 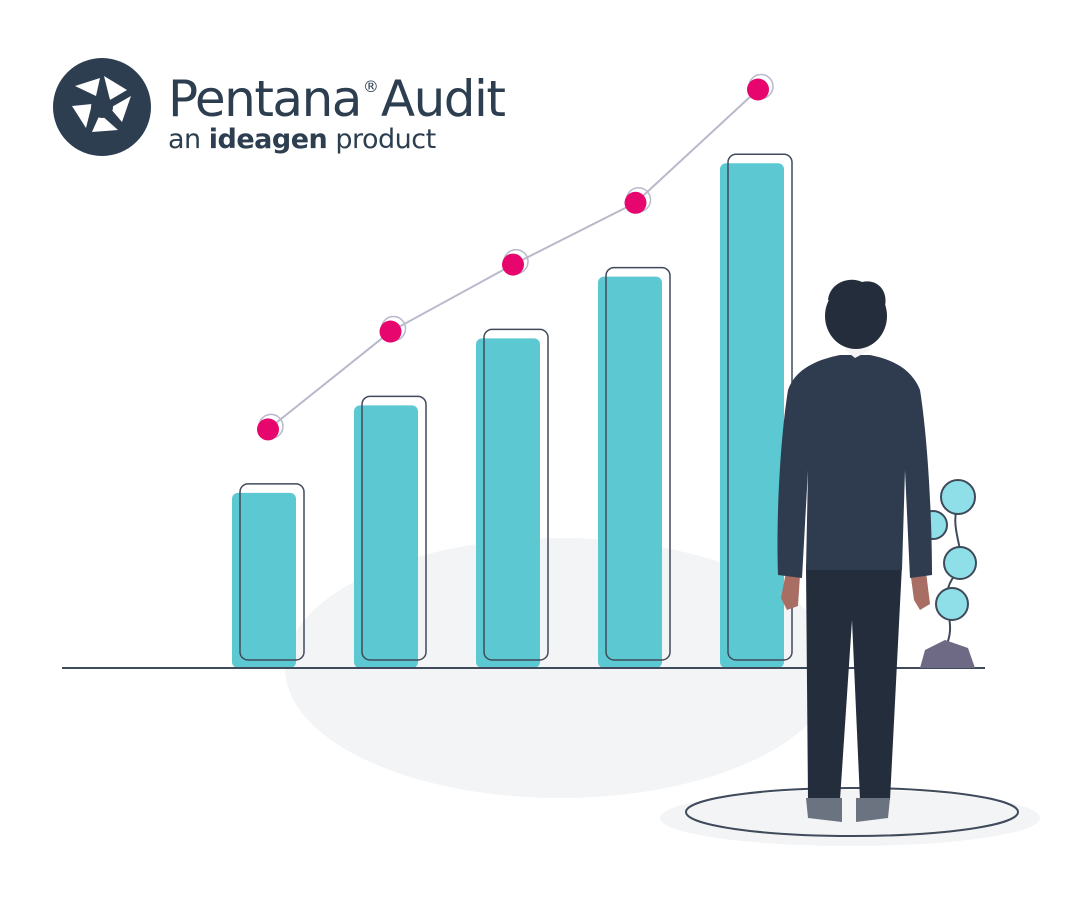 I want to click on logo-name: Pentana, so click(x=265, y=99).